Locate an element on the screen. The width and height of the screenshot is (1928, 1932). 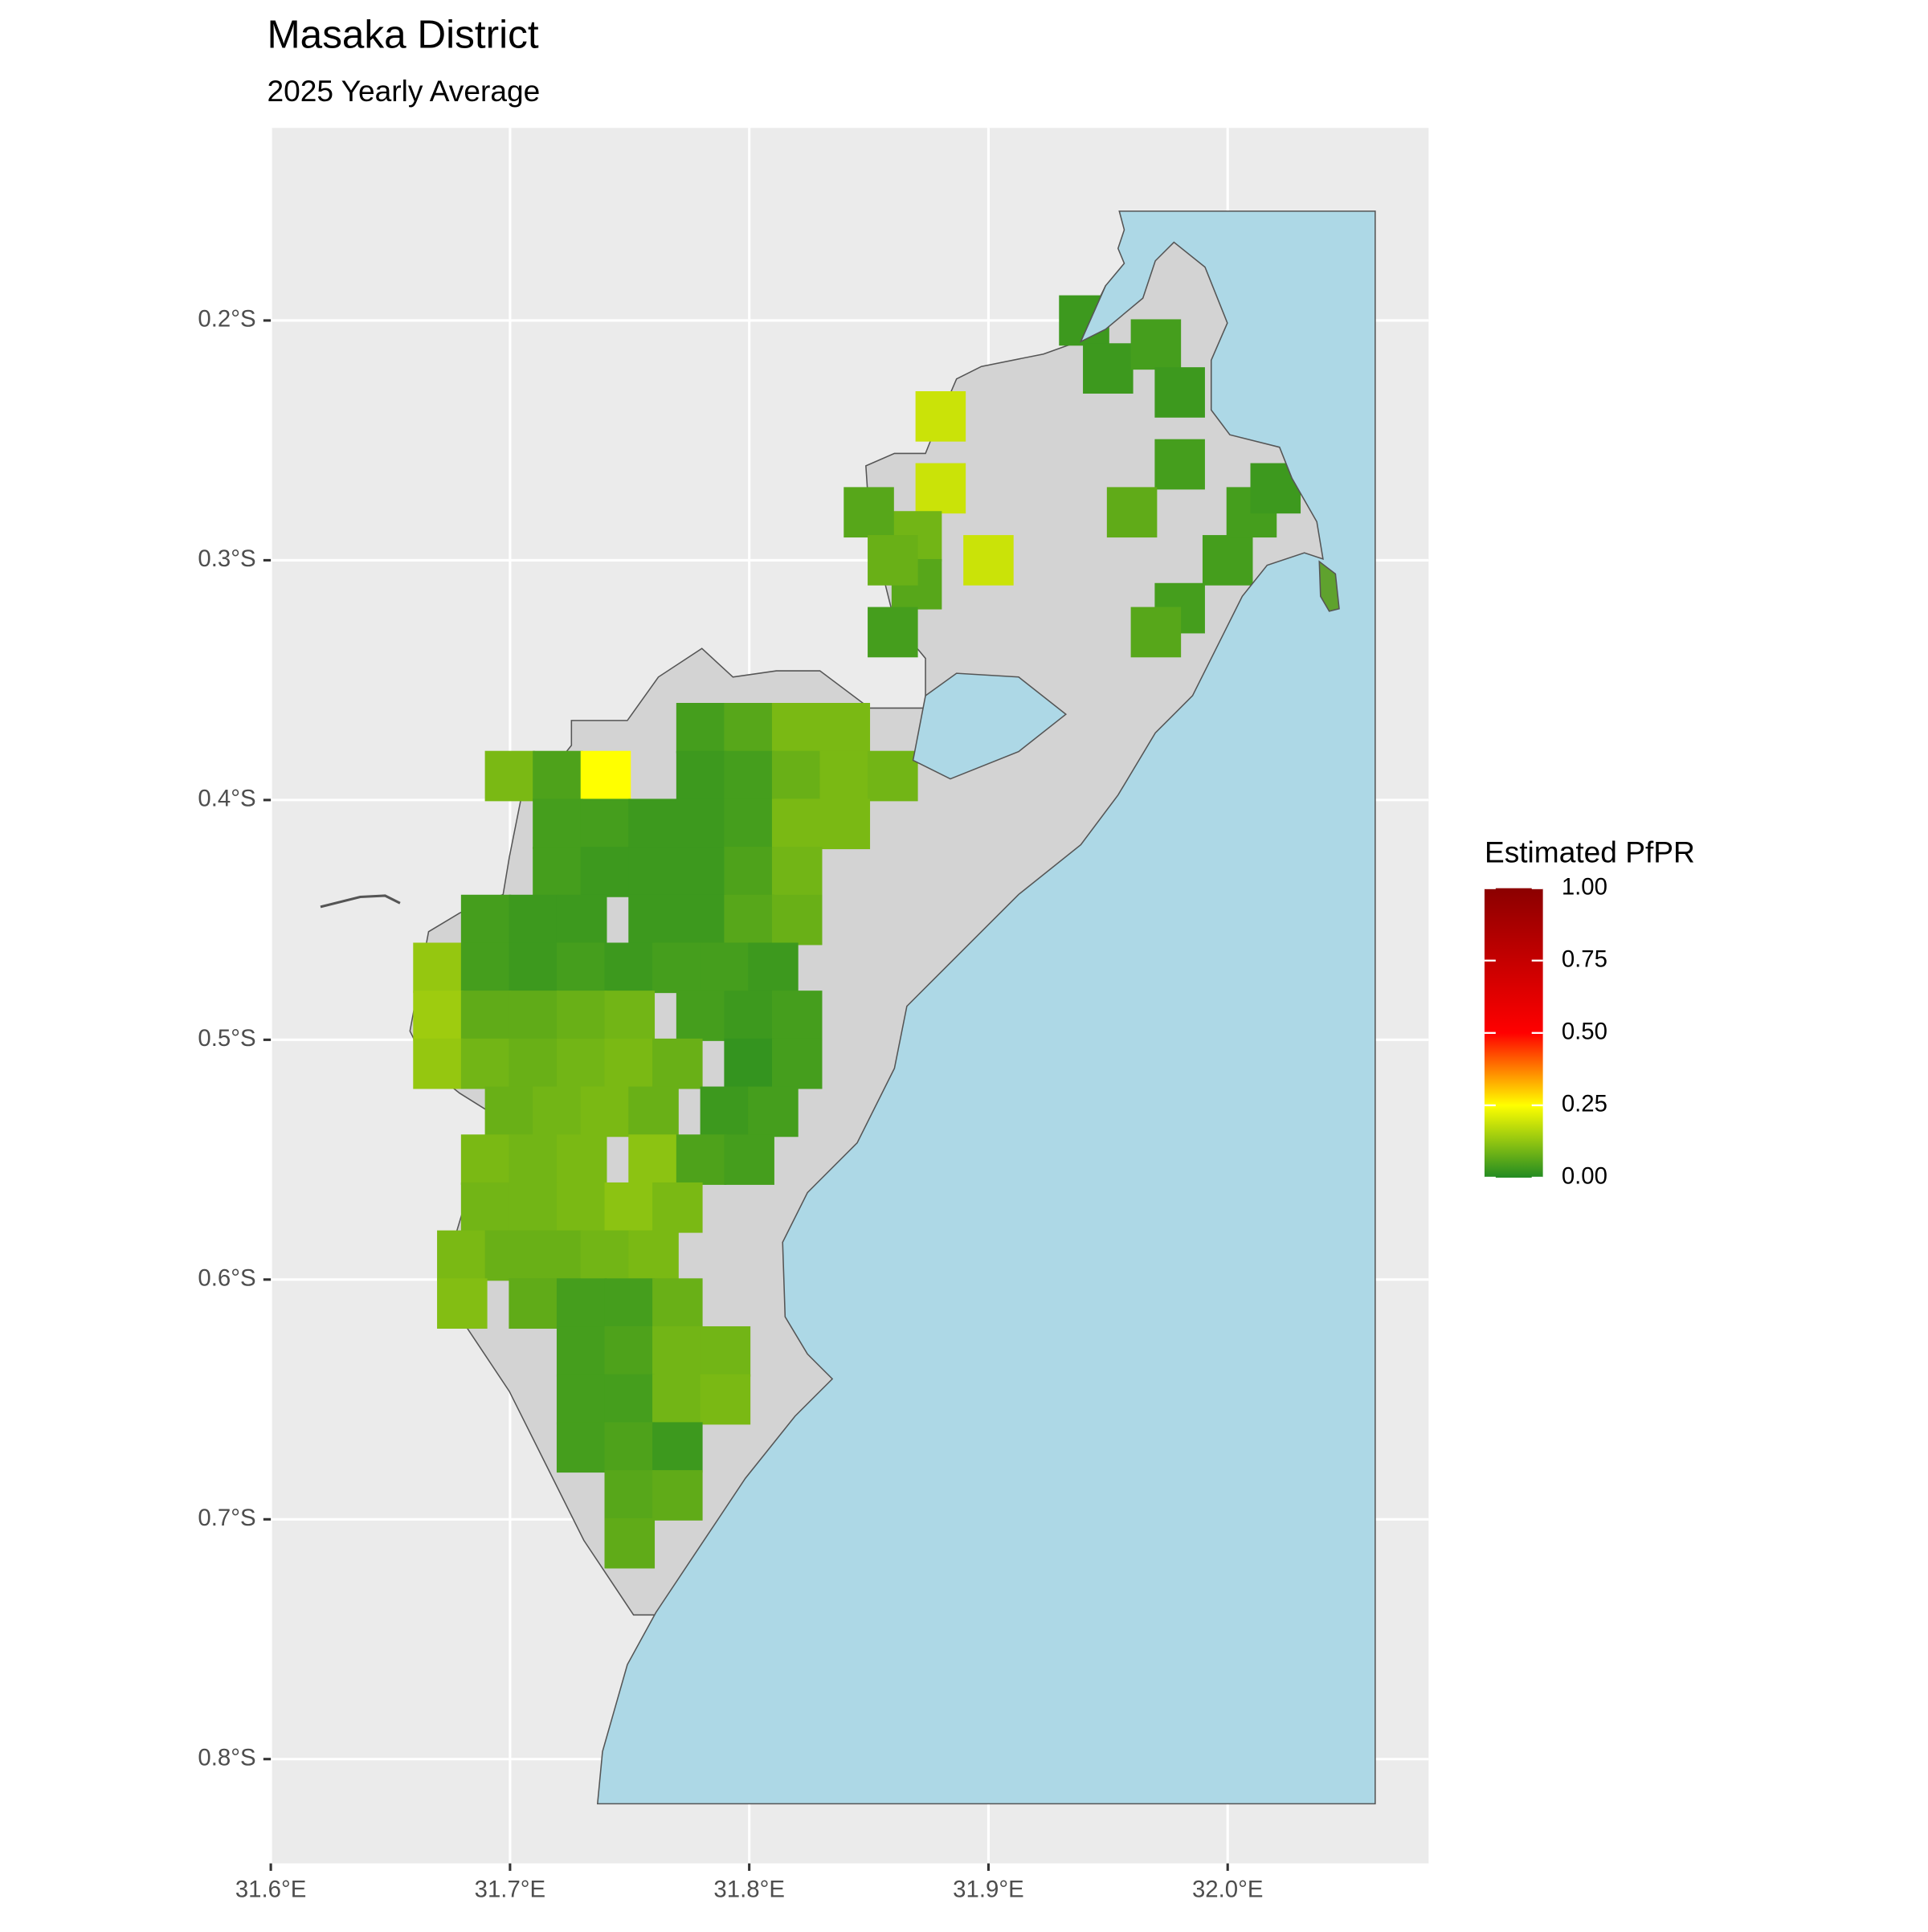
shoreline is located at coordinates (360, 902).